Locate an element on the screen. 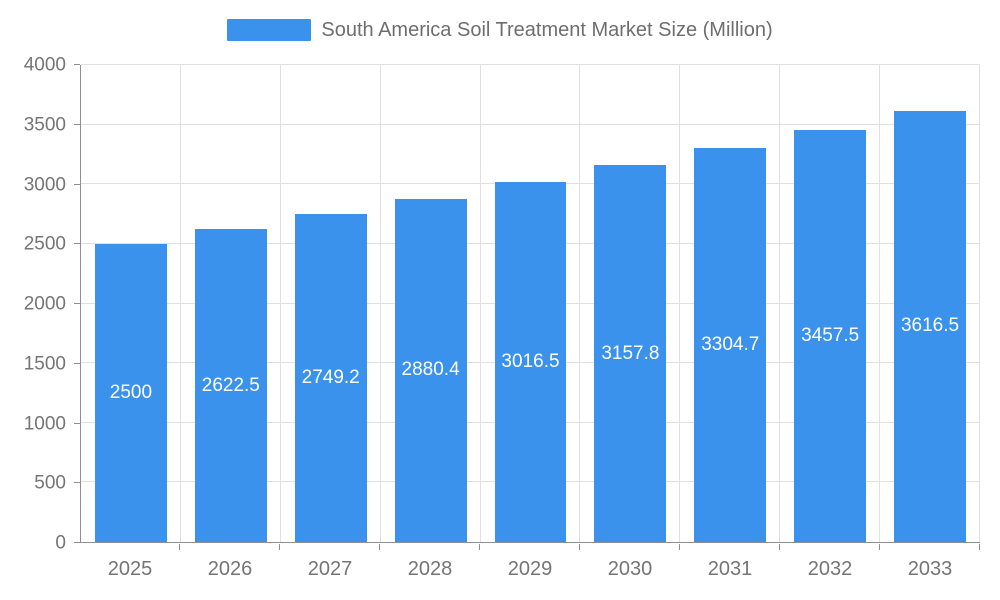 The width and height of the screenshot is (1000, 600). bar-value-label: 2500 is located at coordinates (131, 392).